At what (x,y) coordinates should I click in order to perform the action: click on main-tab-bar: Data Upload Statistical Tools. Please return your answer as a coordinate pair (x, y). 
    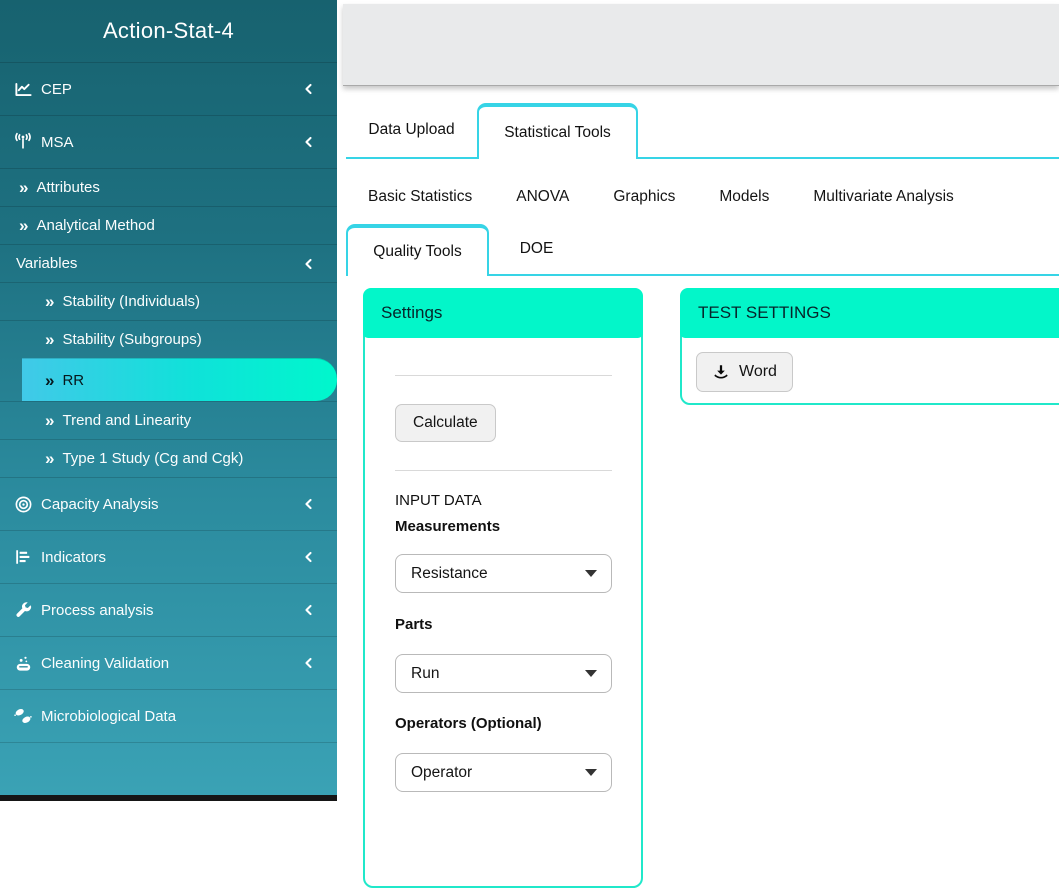
    Looking at the image, I should click on (702, 131).